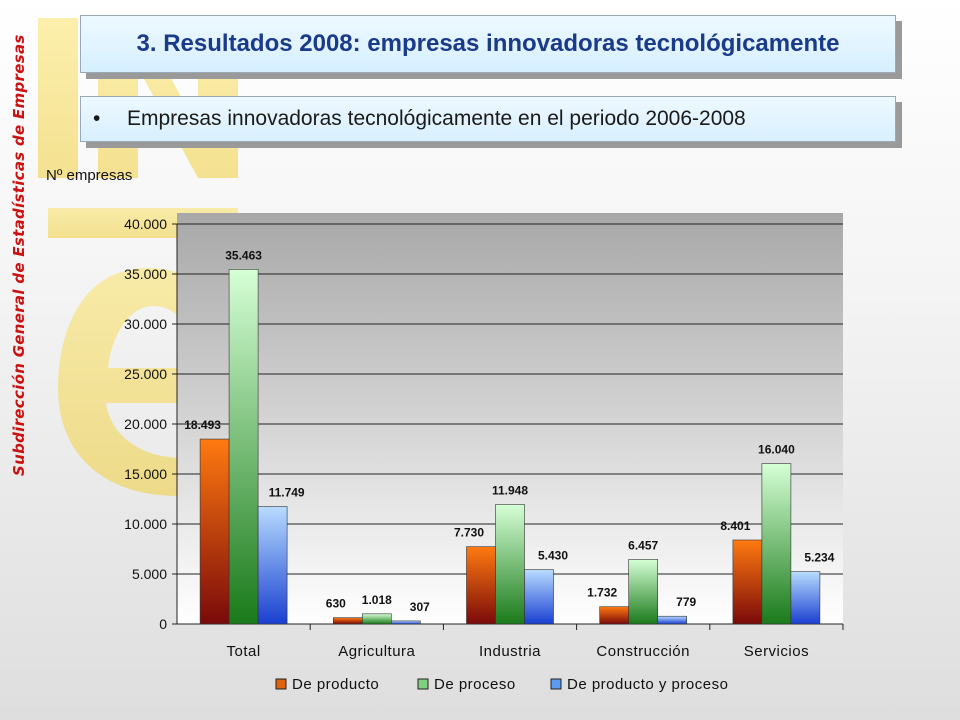 Image resolution: width=960 pixels, height=720 pixels. I want to click on x-category-label: Total, so click(244, 651).